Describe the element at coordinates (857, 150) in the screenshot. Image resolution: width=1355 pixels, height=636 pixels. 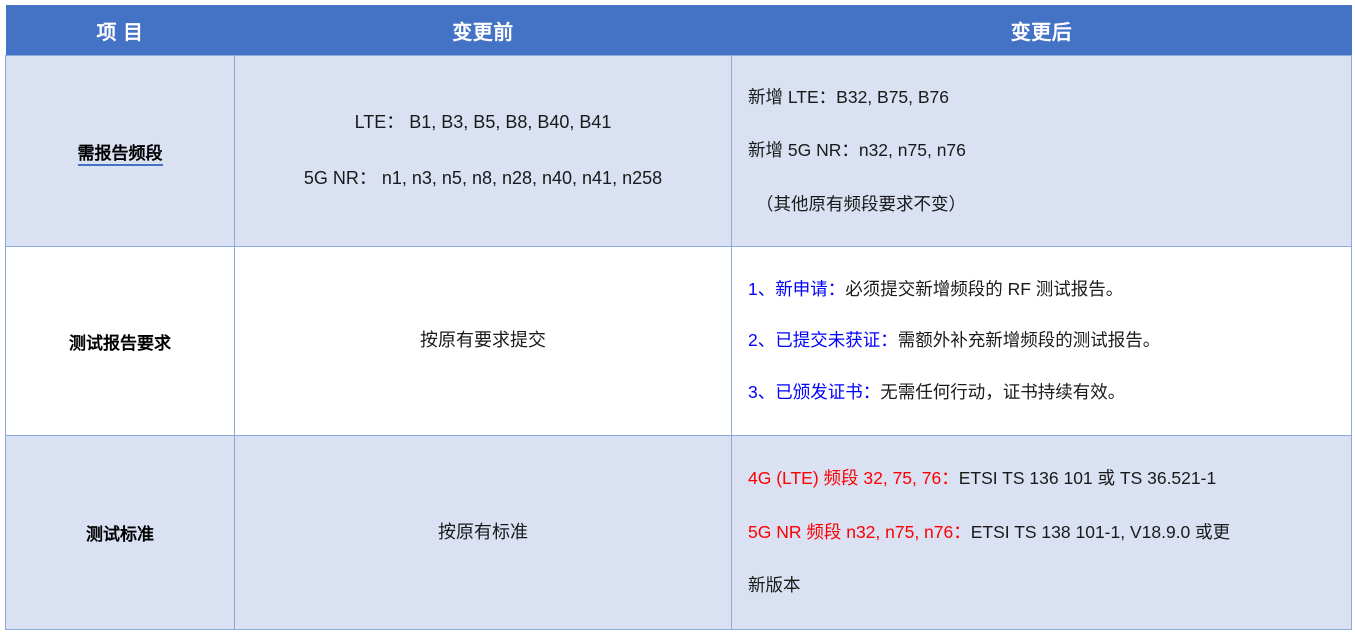
I see `after-new-nr-bands: 新增 5G NR：n32, n75, n76` at that location.